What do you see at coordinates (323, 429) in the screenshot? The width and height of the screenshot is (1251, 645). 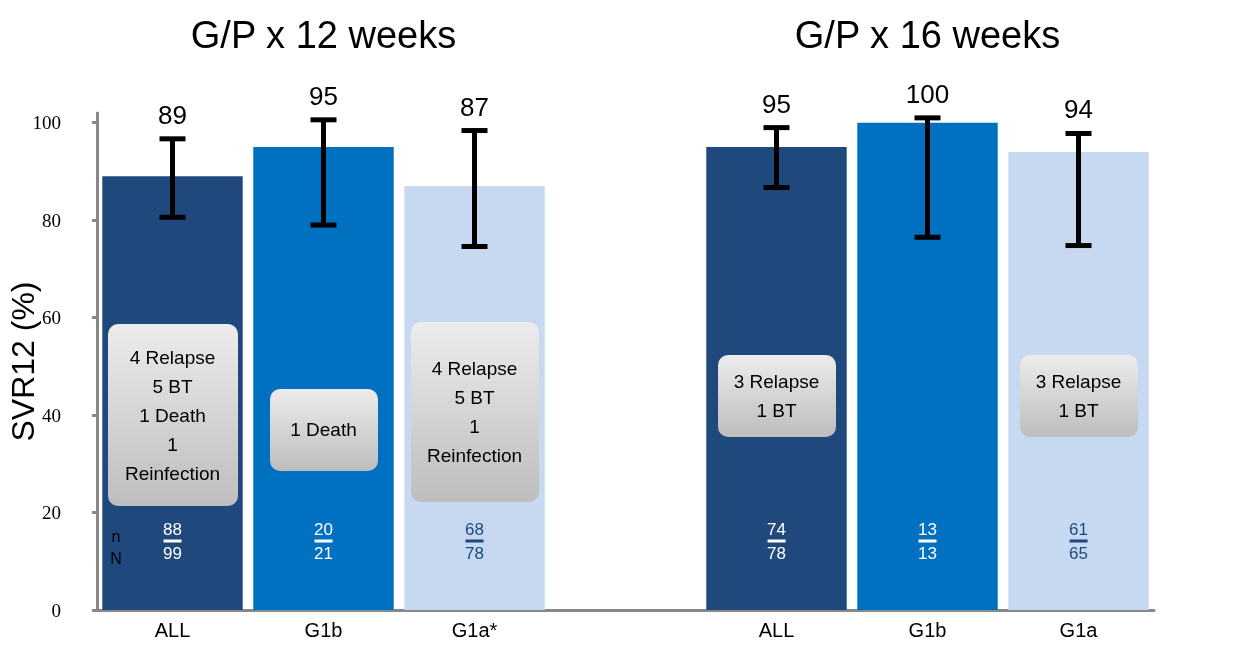 I see `callout-box: 1 Death` at bounding box center [323, 429].